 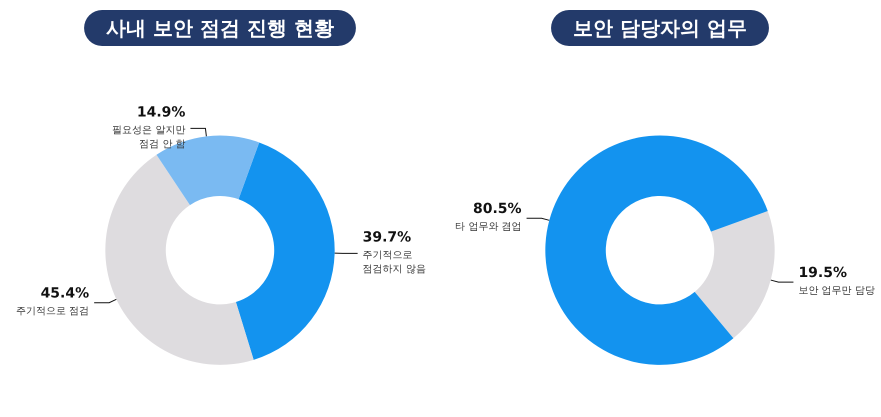 What do you see at coordinates (660, 28) in the screenshot?
I see `chart-title: 보안 담당자의 업무` at bounding box center [660, 28].